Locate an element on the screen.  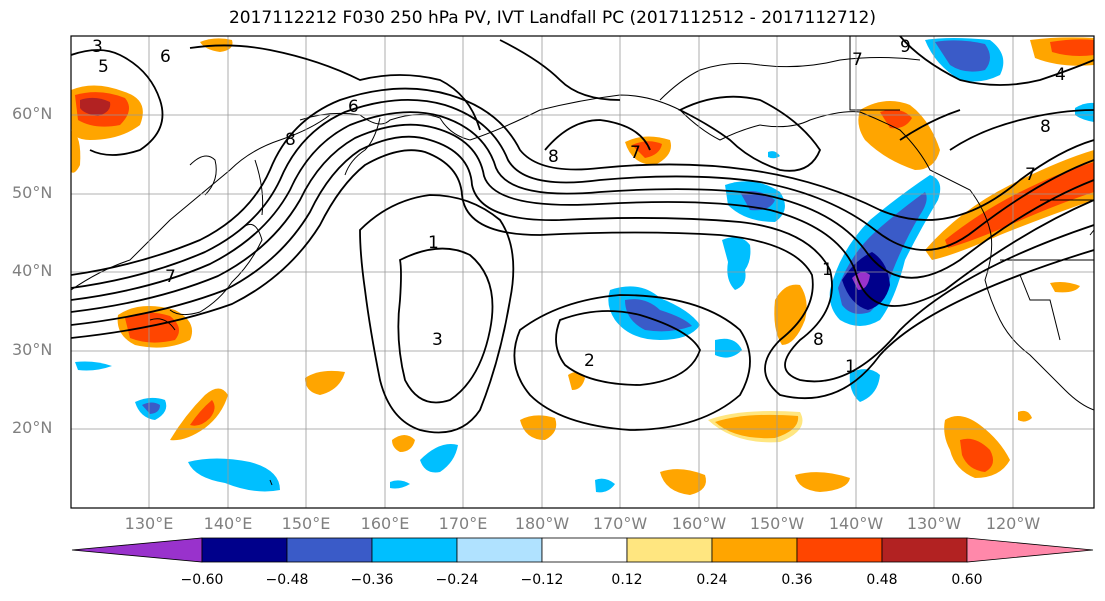
colorbar-tick-label: −0.36 is located at coordinates (372, 580).